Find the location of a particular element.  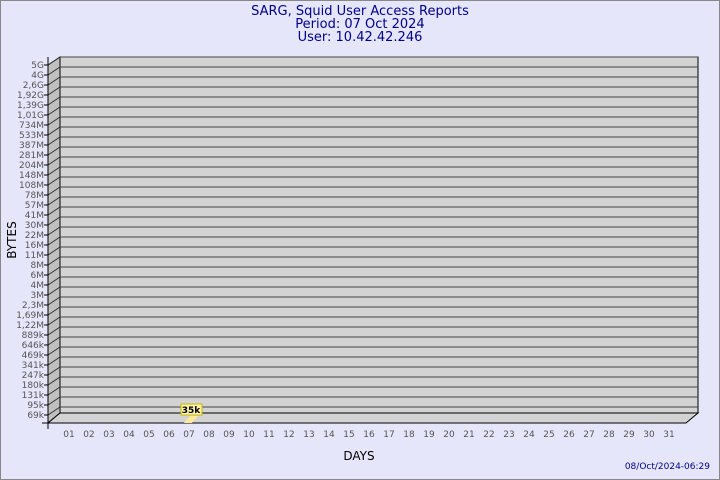

x-tick-label: 26 is located at coordinates (569, 435).